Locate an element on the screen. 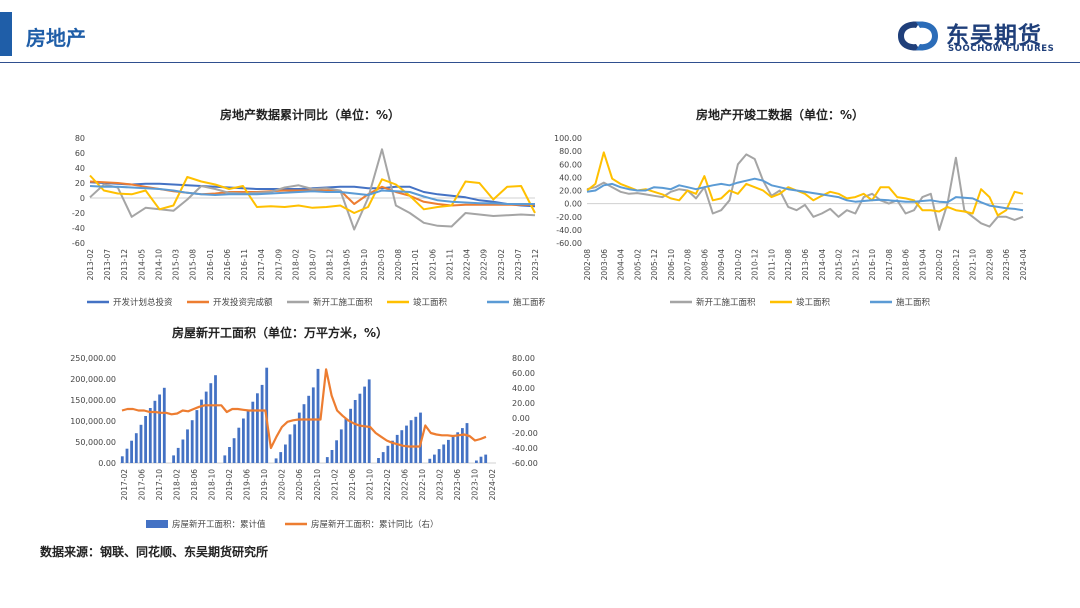 This screenshot has height=608, width=1080. chart3-y-tick-label: 50,000.00 is located at coordinates (95, 442).